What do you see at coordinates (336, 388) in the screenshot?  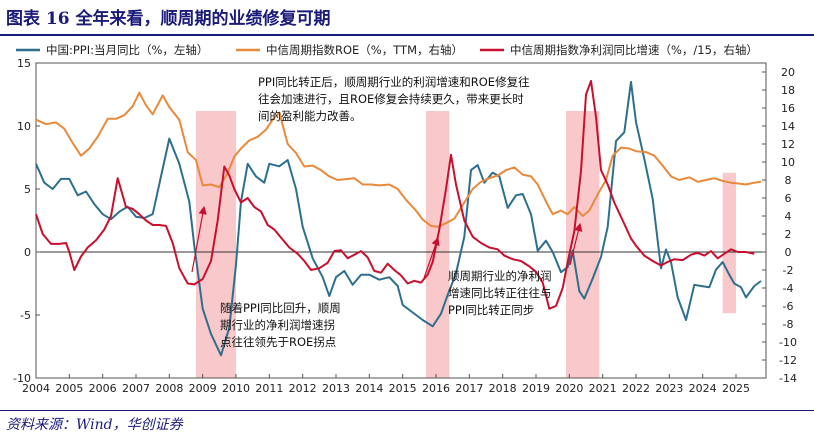 I see `x-tick-label: 2013` at bounding box center [336, 388].